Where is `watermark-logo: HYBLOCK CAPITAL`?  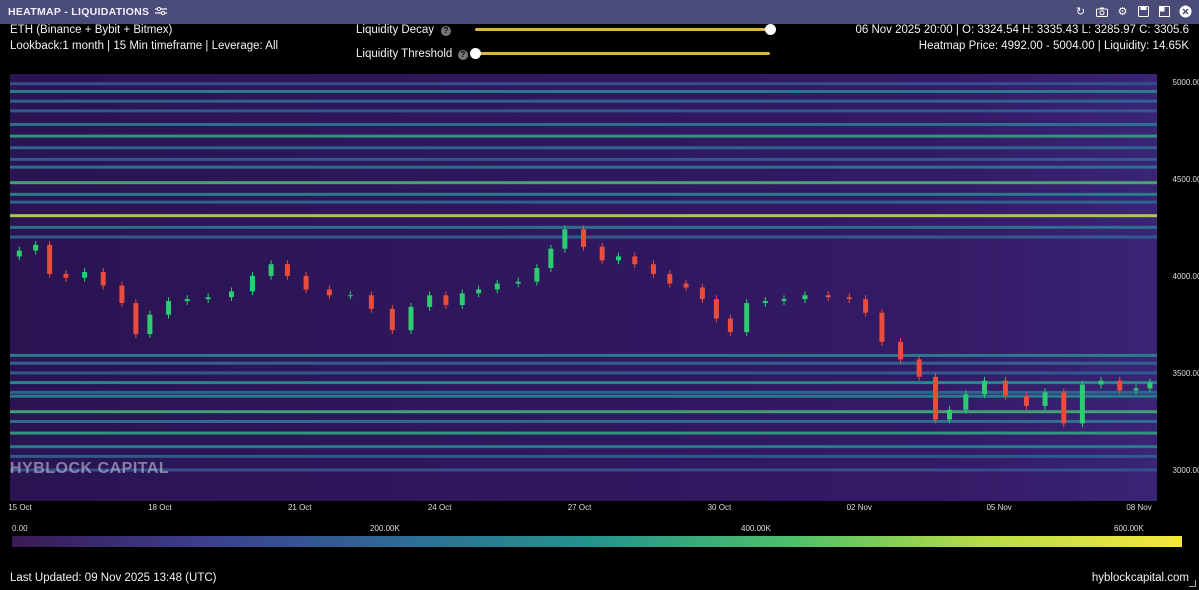 watermark-logo: HYBLOCK CAPITAL is located at coordinates (90, 468).